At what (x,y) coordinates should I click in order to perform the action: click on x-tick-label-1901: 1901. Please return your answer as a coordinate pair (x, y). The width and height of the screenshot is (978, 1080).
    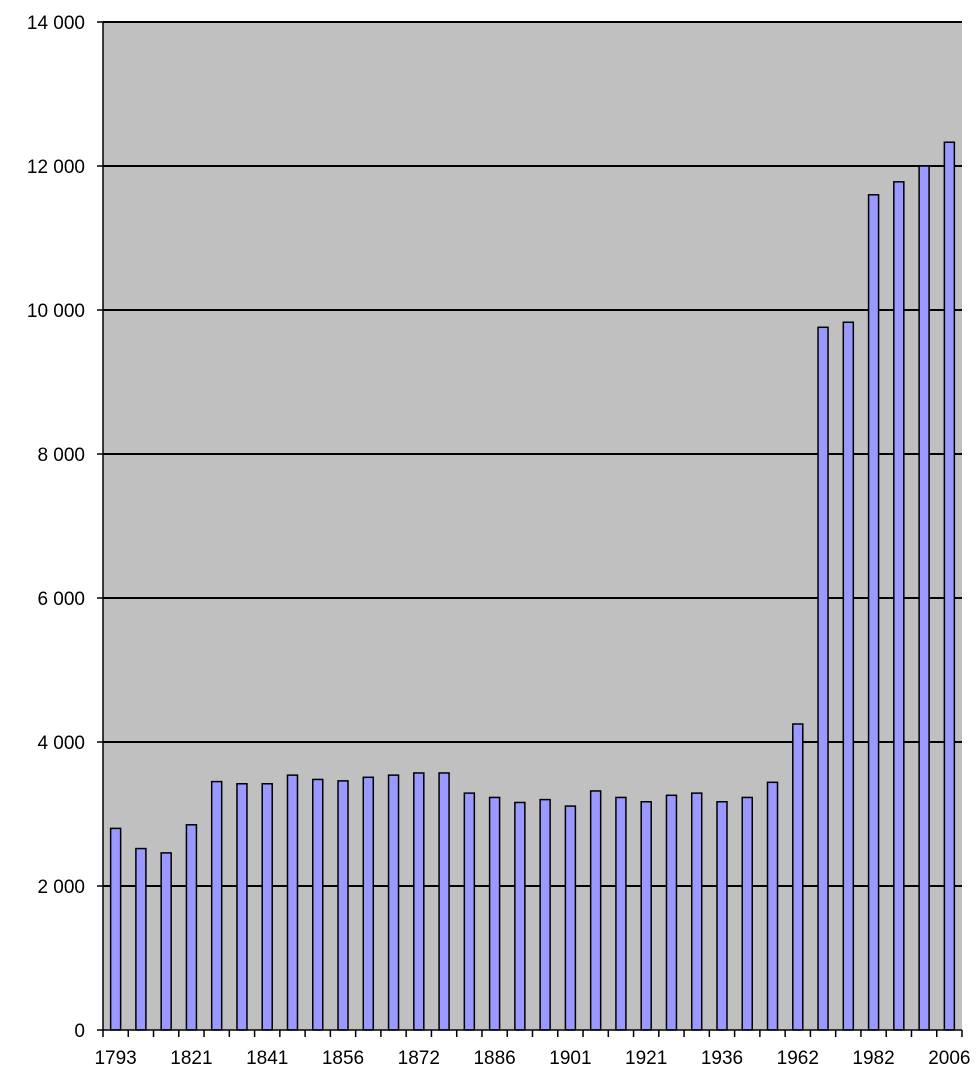
    Looking at the image, I should click on (570, 1058).